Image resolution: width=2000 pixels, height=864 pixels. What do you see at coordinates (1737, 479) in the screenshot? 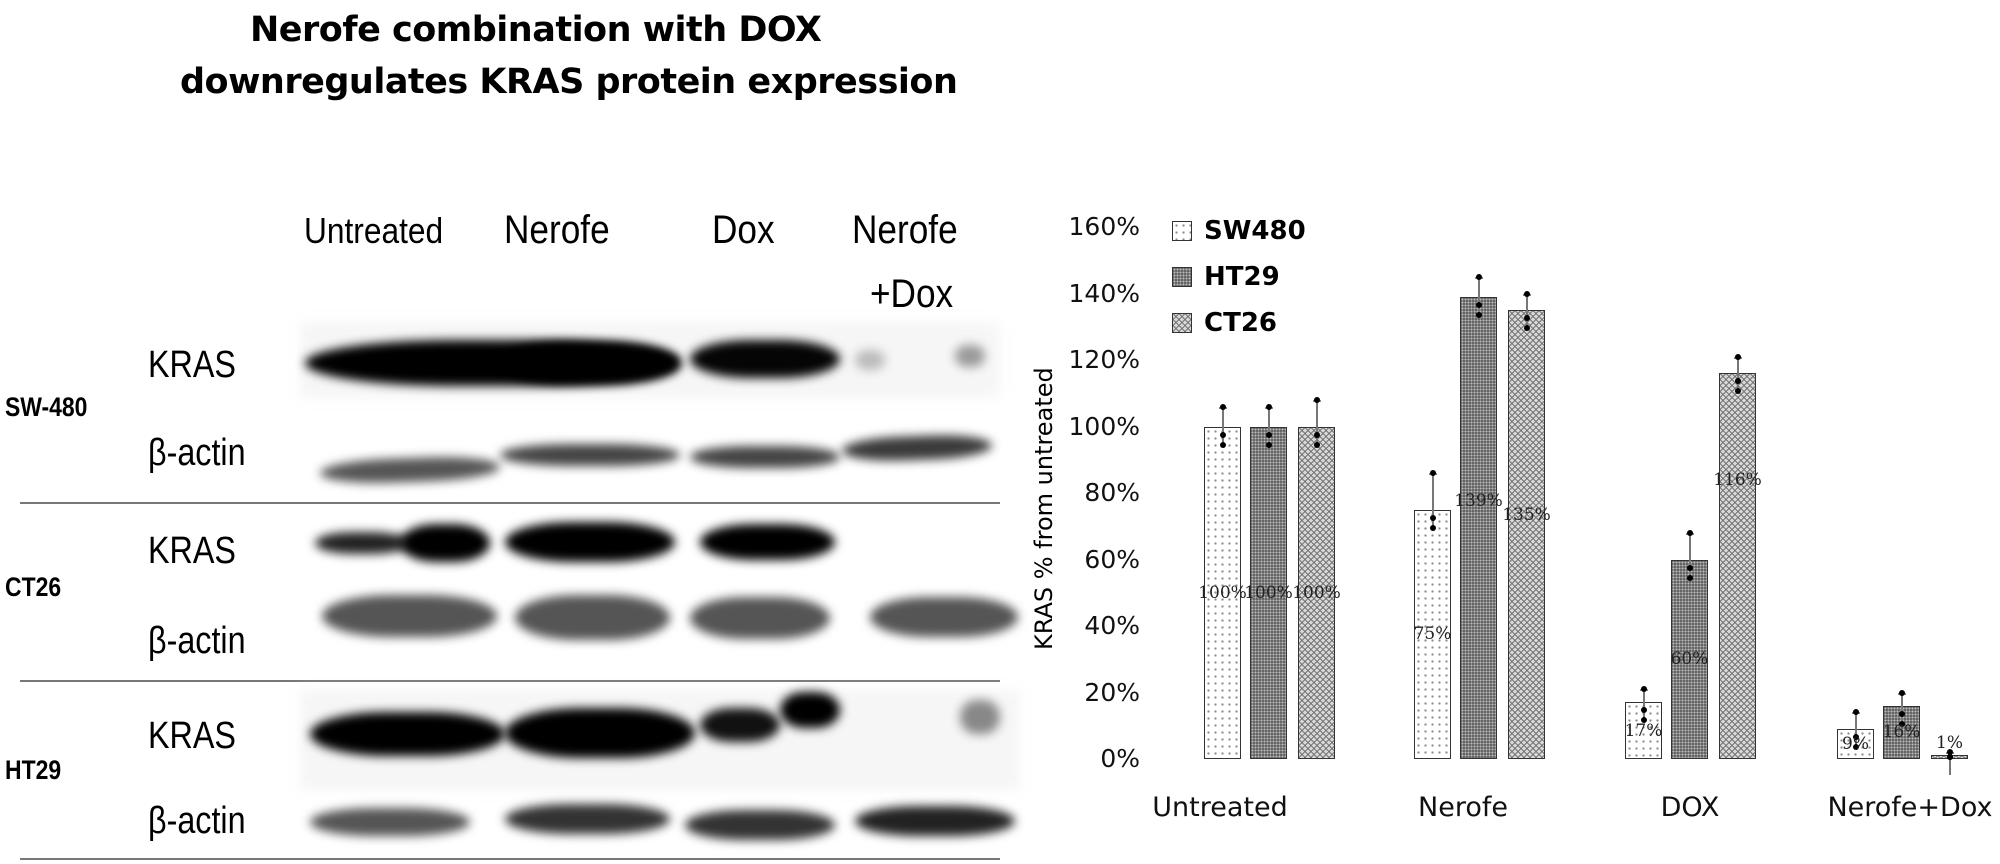
I see `bar-value-label: 116%` at bounding box center [1737, 479].